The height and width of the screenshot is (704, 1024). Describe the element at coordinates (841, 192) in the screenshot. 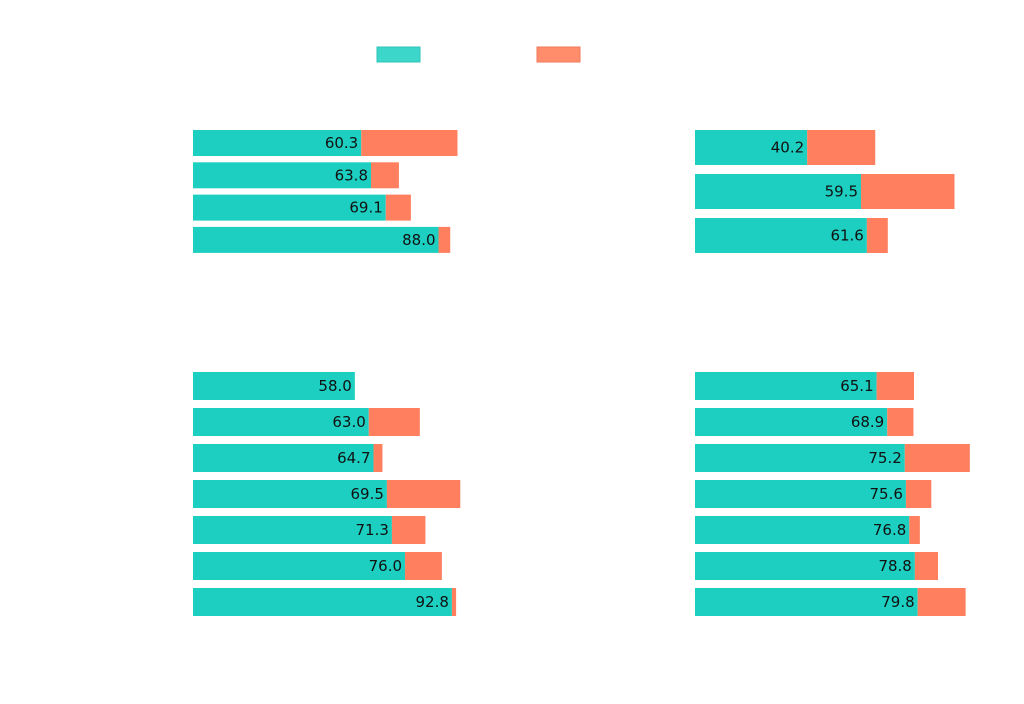

I see `bar-value-label: 59.5` at that location.